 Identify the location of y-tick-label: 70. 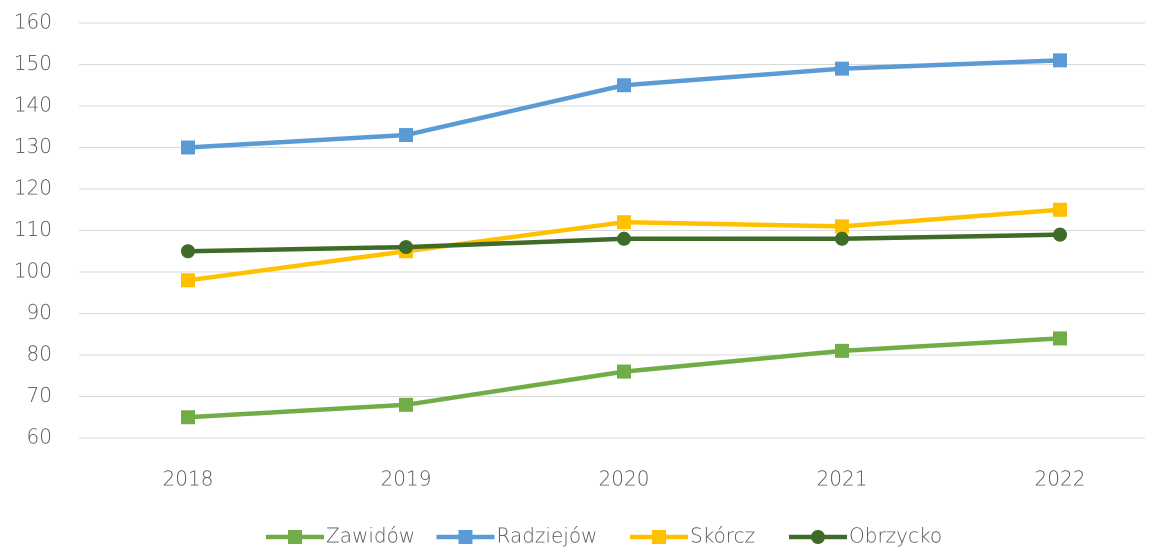
(39, 395).